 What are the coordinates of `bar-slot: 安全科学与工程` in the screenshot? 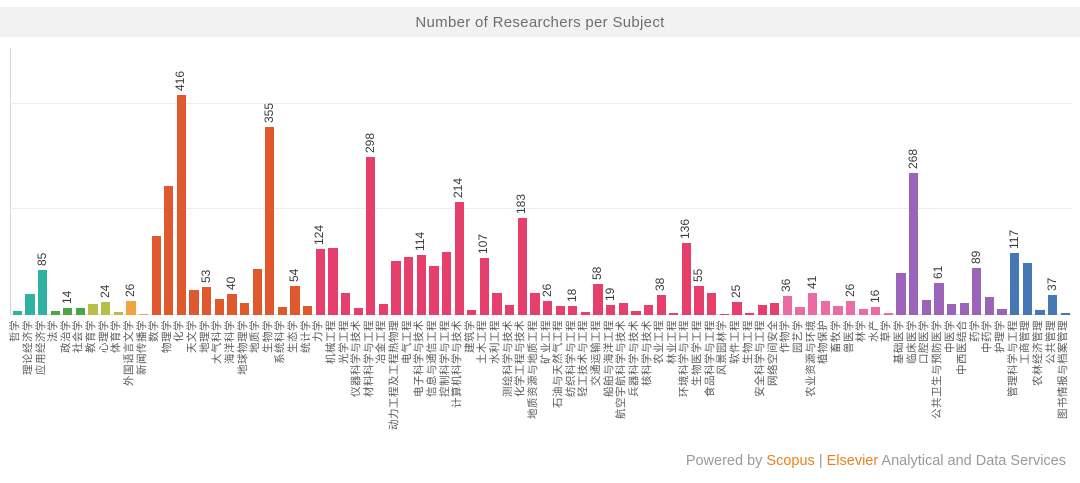 It's located at (761, 222).